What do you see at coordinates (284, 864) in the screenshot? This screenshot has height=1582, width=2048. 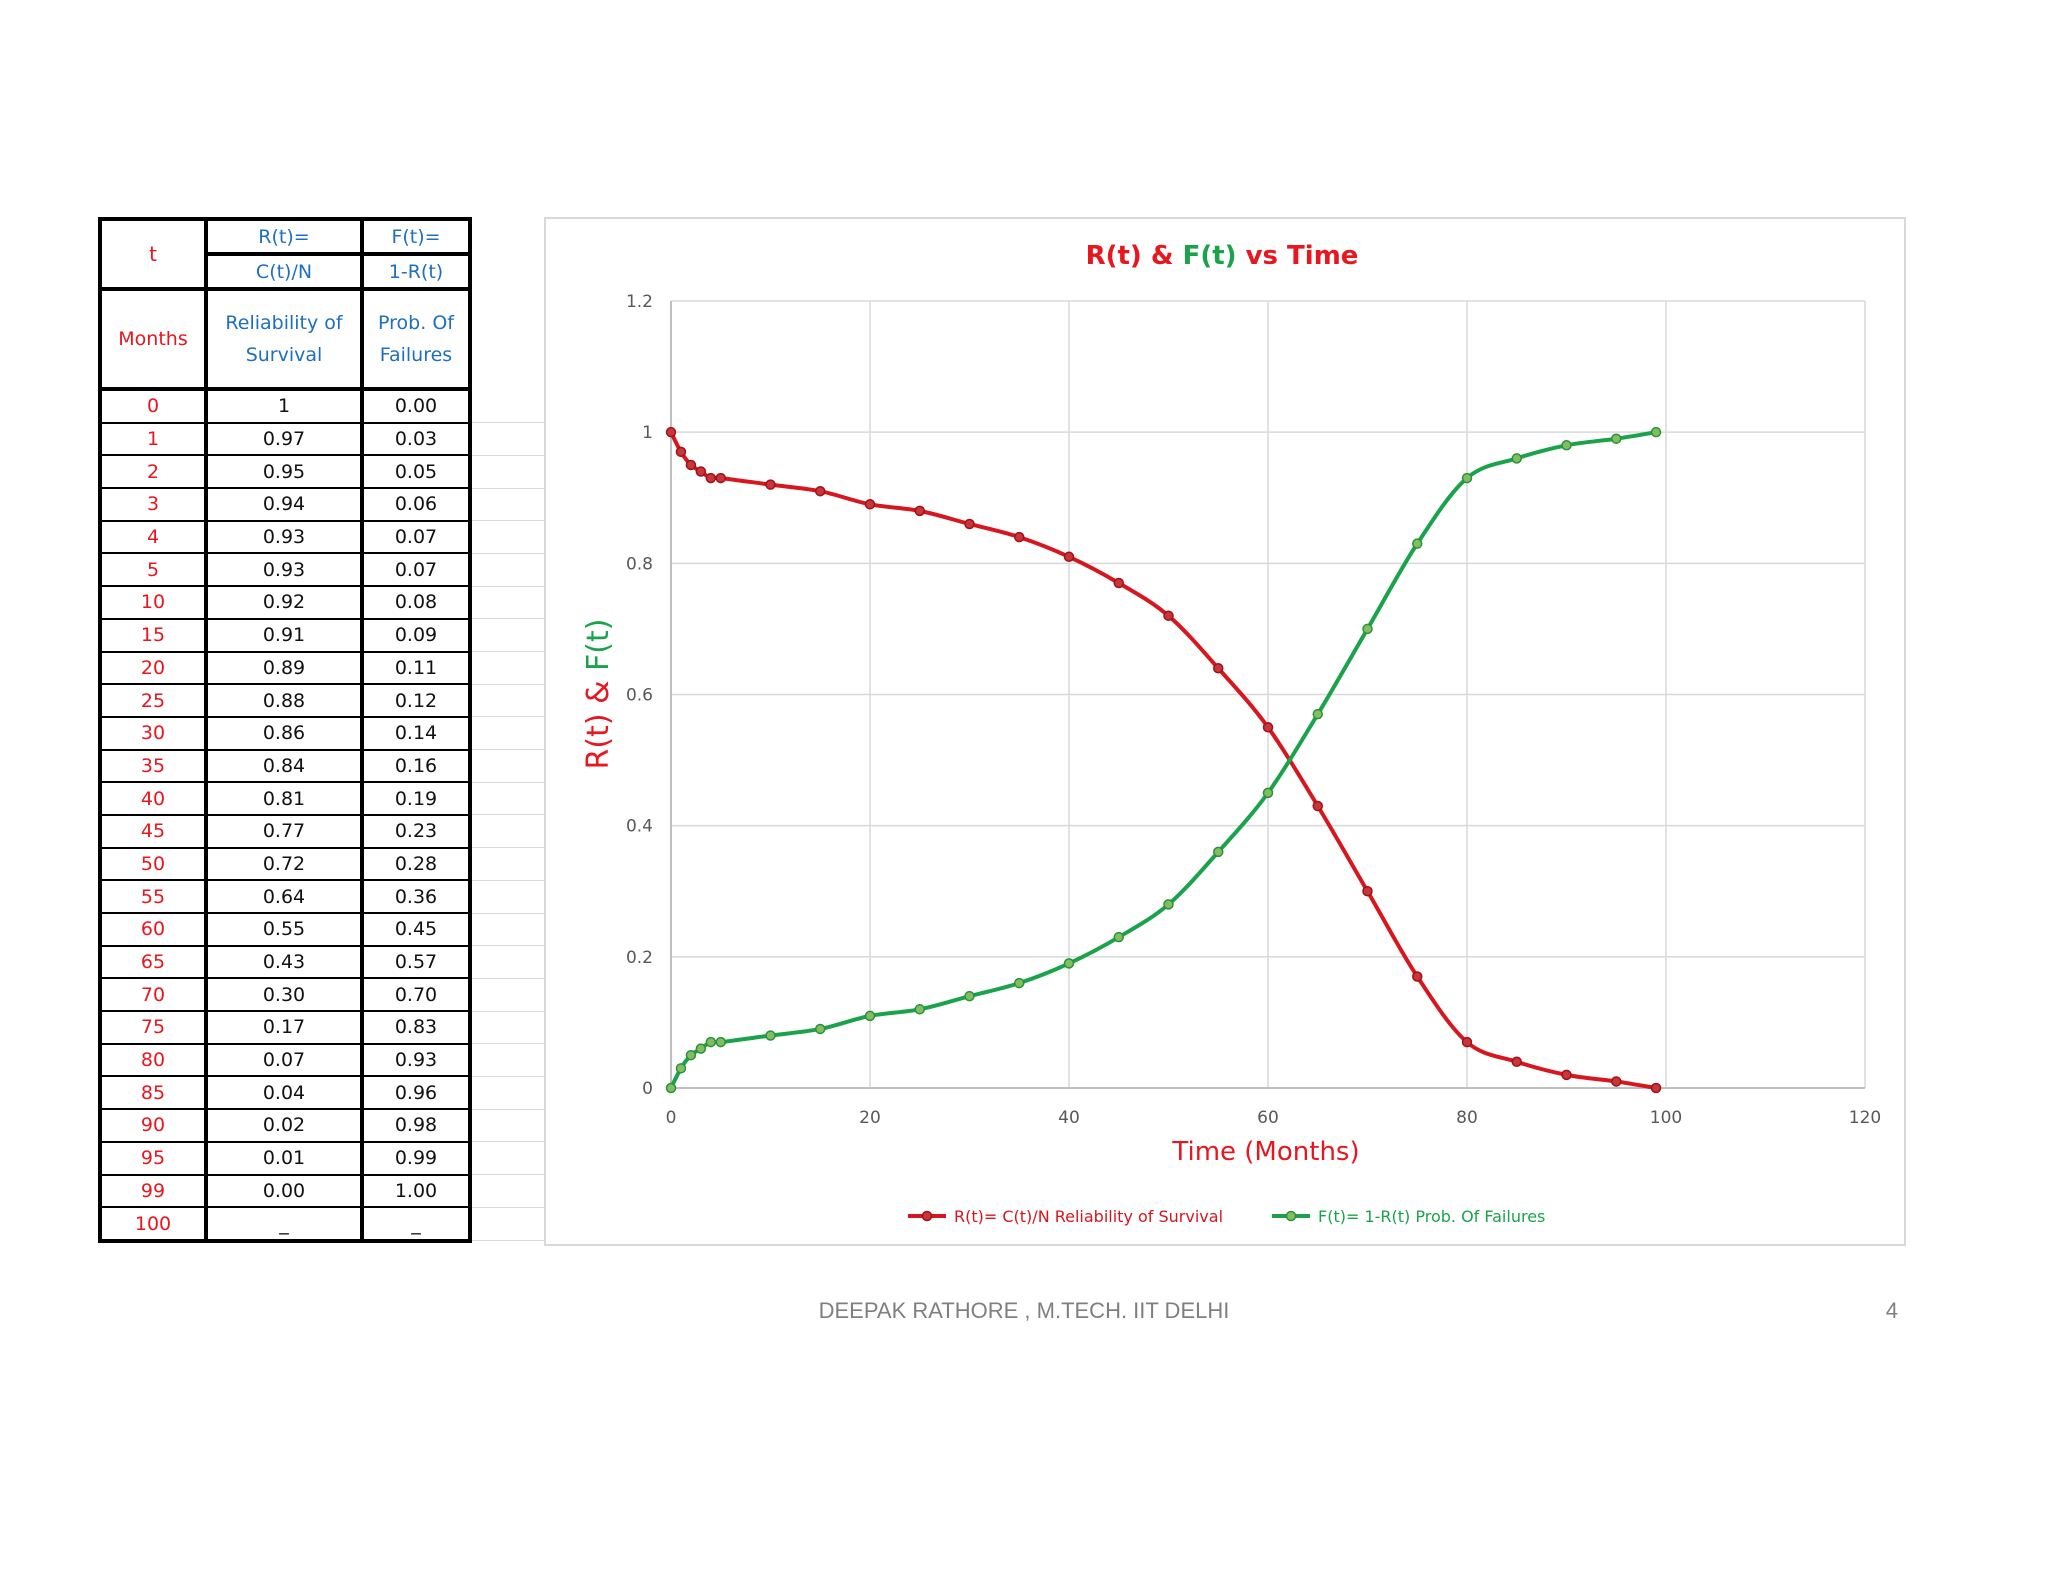 I see `cell-r: 0.72` at bounding box center [284, 864].